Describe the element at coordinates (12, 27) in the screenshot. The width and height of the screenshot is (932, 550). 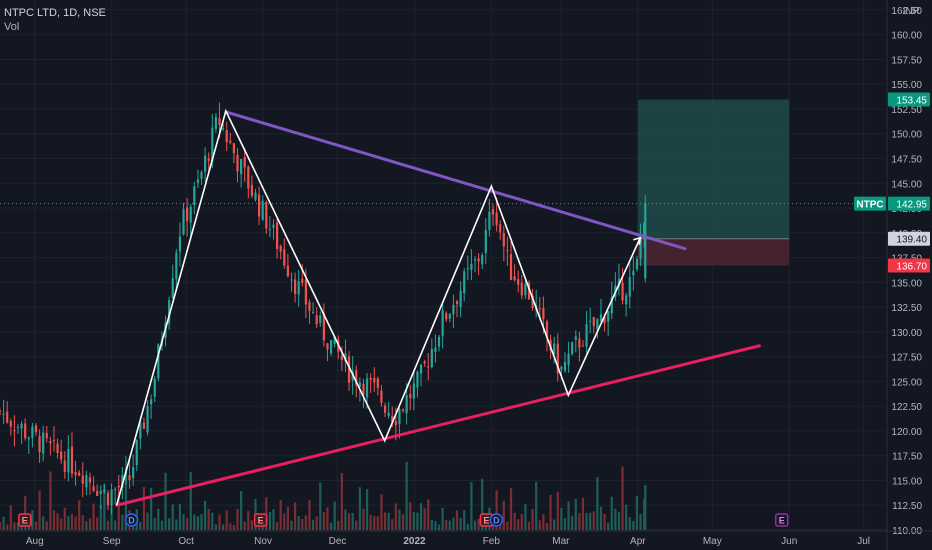
I see `volume-label: Vol` at that location.